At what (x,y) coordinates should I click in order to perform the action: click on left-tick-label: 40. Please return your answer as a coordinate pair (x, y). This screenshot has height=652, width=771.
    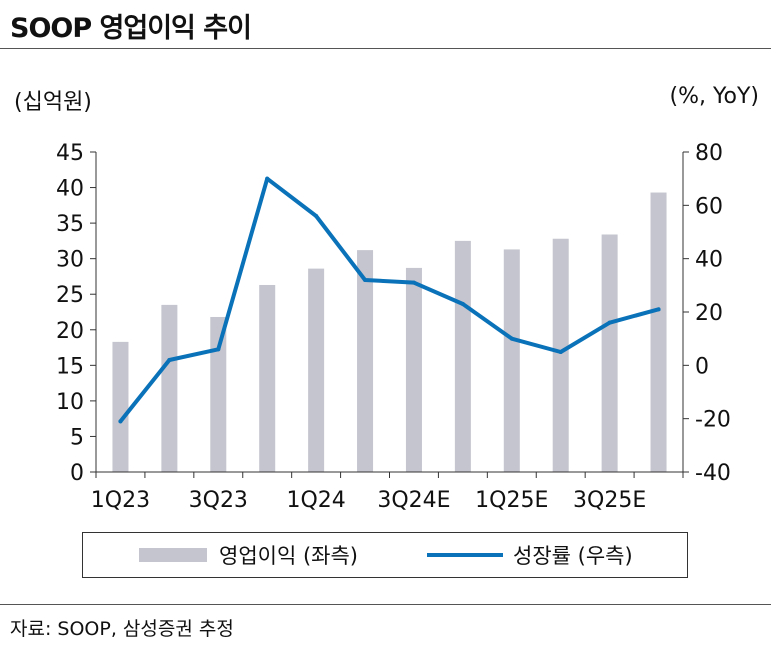
    Looking at the image, I should click on (70, 189).